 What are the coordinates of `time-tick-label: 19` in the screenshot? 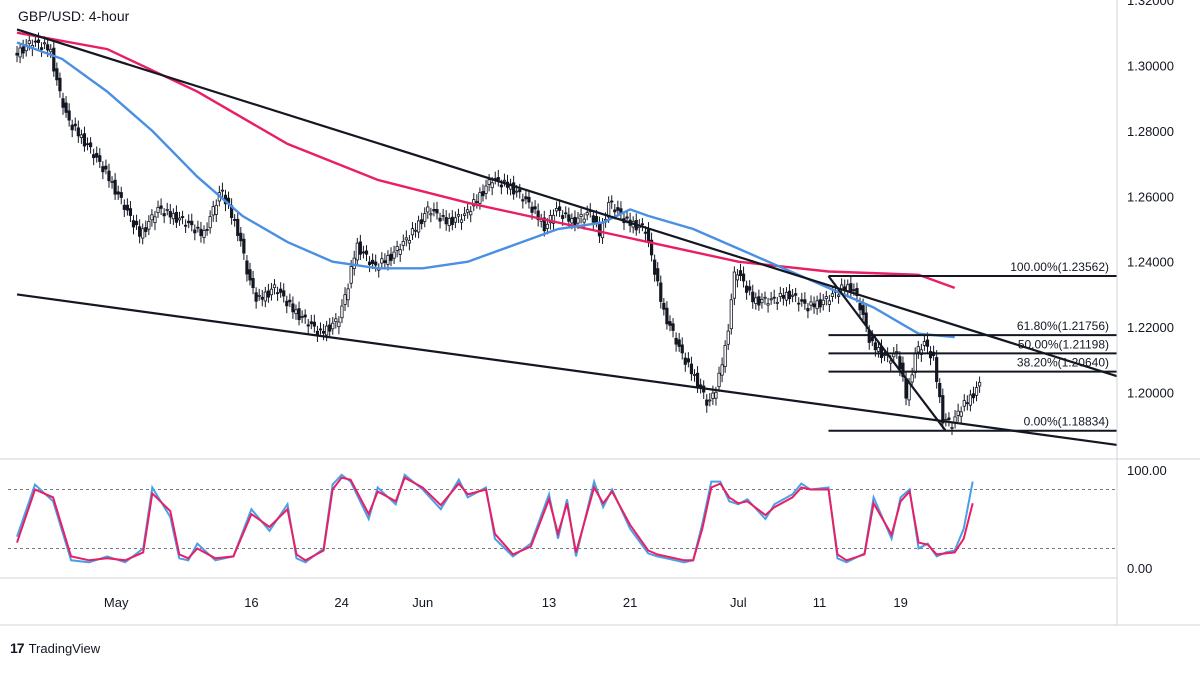 It's located at (900, 602).